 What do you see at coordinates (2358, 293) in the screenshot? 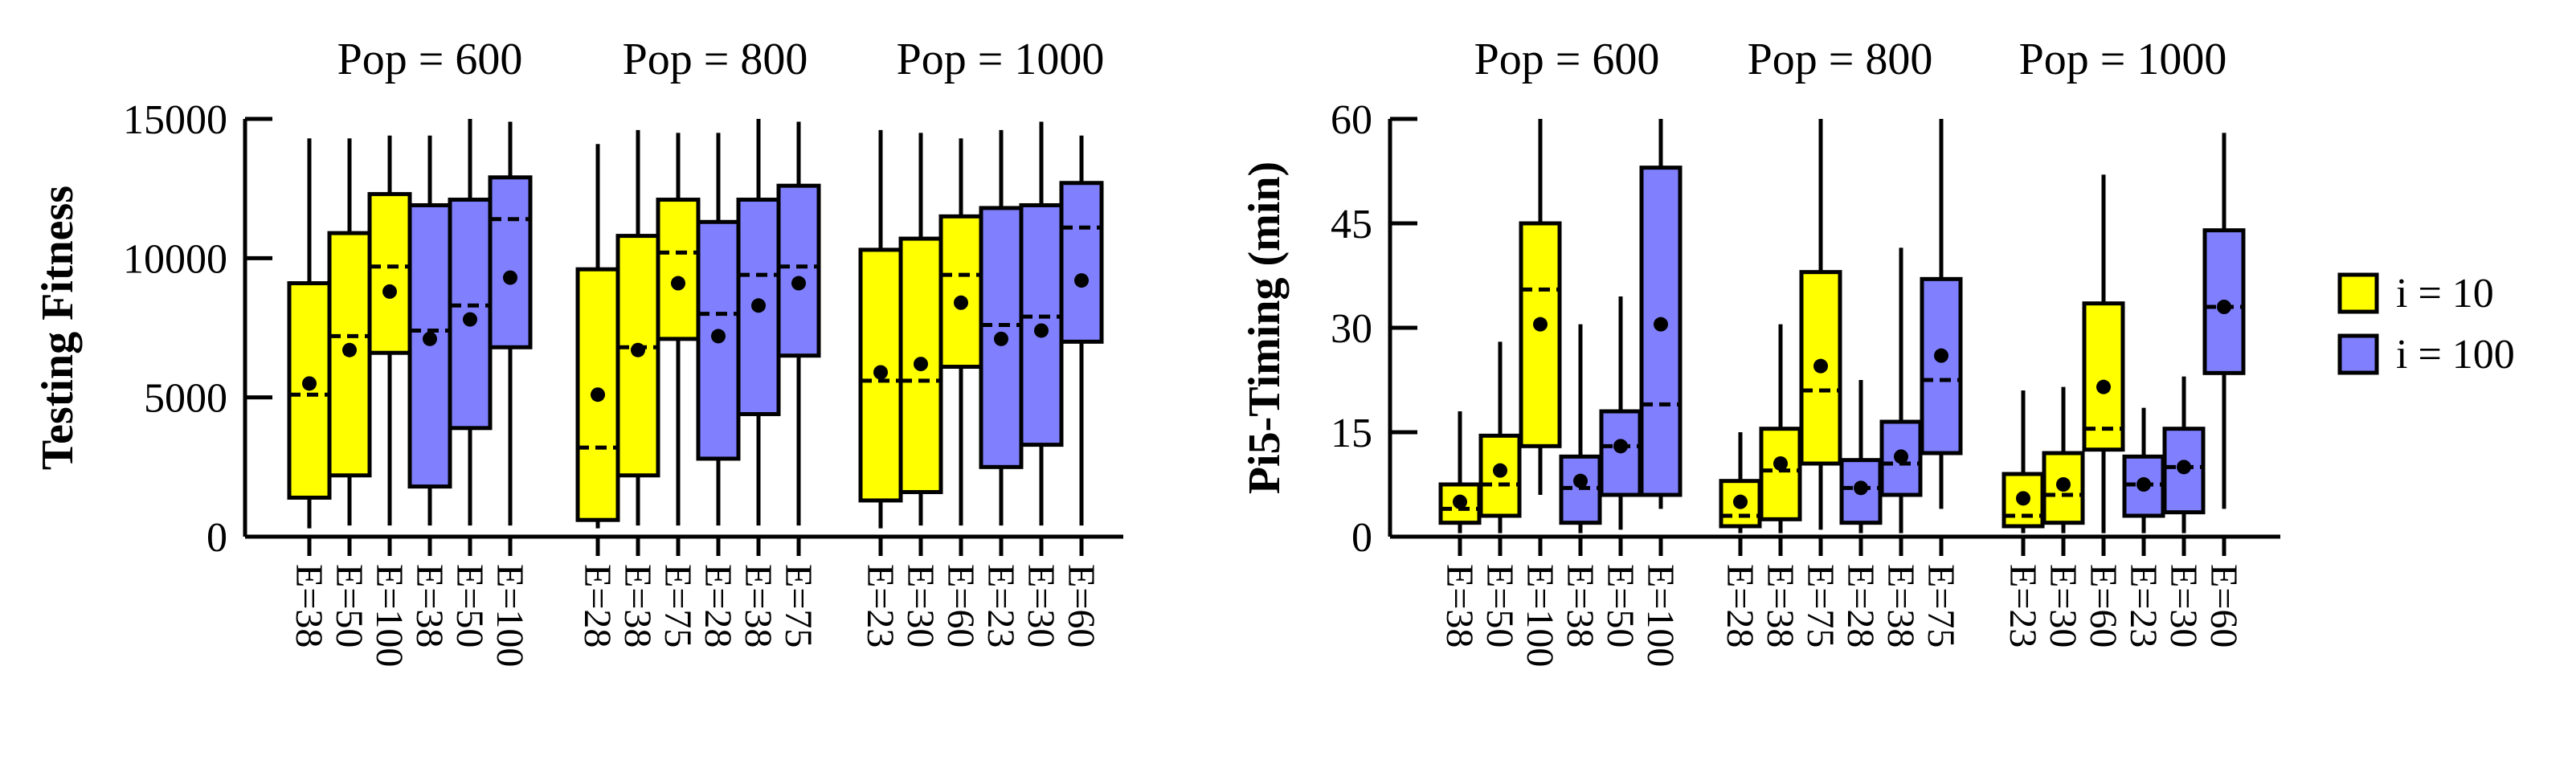
I see `legend-swatch-i10` at bounding box center [2358, 293].